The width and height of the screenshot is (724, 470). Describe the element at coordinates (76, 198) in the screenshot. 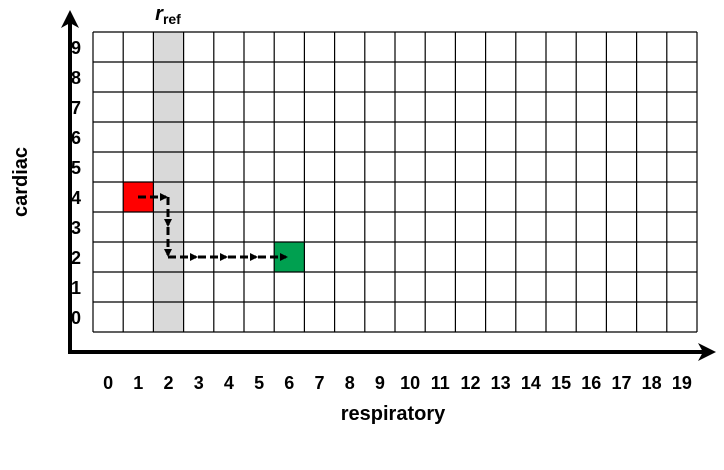

I see `y-tick-label: 4` at that location.